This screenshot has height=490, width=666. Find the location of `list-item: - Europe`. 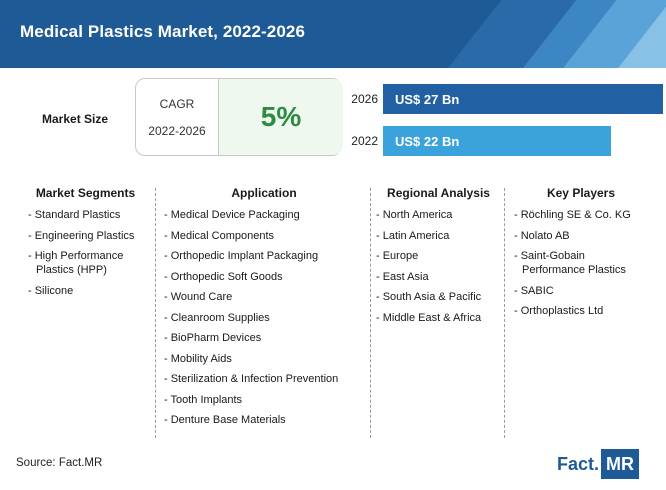

list-item: - Europe is located at coordinates (397, 256).